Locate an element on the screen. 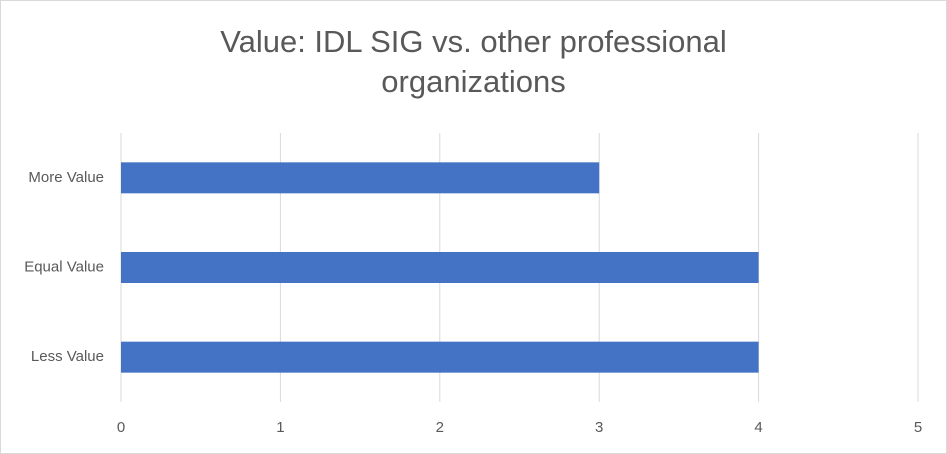  x-tick-label: 3 is located at coordinates (599, 427).